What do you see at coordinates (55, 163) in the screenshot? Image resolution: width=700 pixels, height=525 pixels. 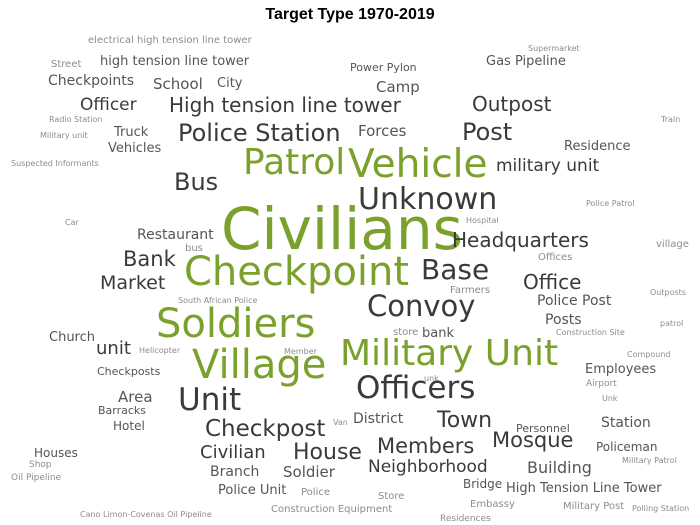 I see `word-suspected-informants: Suspected Informants` at bounding box center [55, 163].